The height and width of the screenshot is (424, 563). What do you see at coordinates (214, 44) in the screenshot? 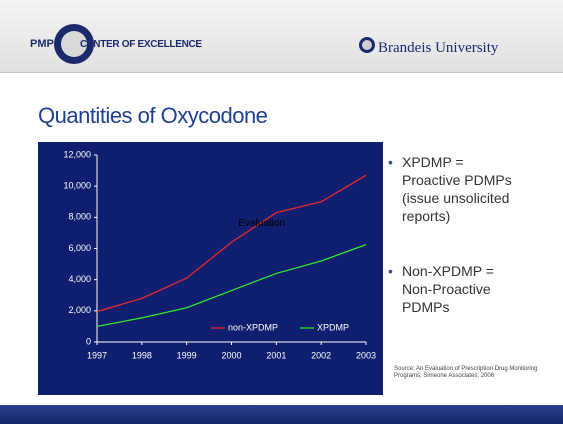
I see `logos` at bounding box center [214, 44].